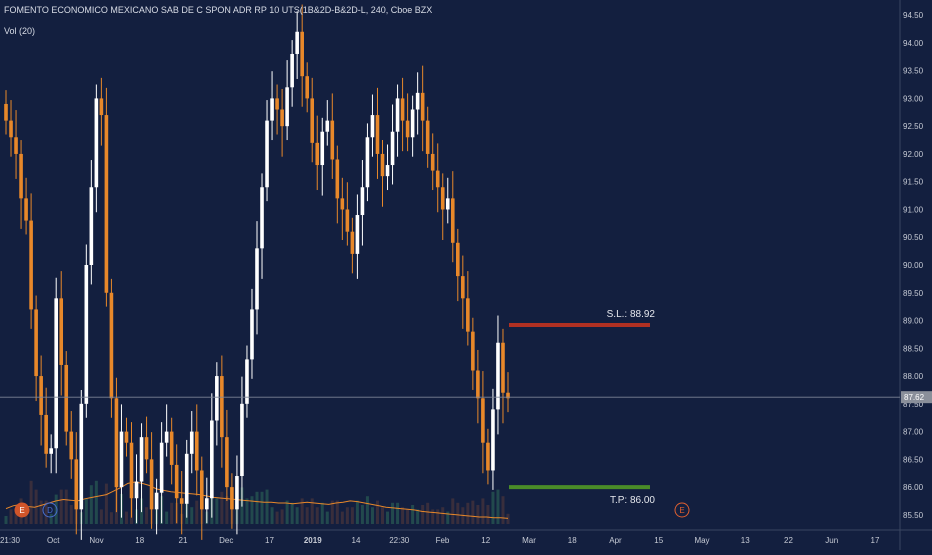 Image resolution: width=932 pixels, height=555 pixels. Describe the element at coordinates (913, 15) in the screenshot. I see `y-tick-label: 94.50` at that location.